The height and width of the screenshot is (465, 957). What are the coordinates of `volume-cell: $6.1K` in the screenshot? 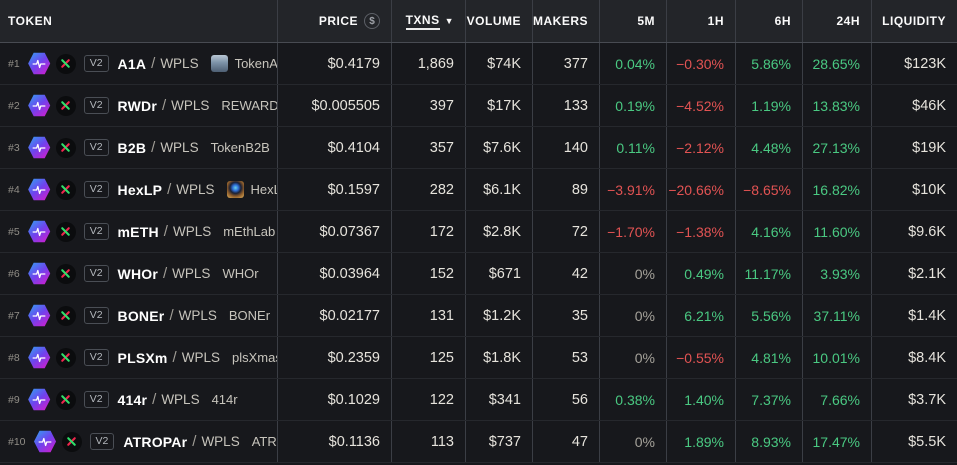 It's located at (499, 189).